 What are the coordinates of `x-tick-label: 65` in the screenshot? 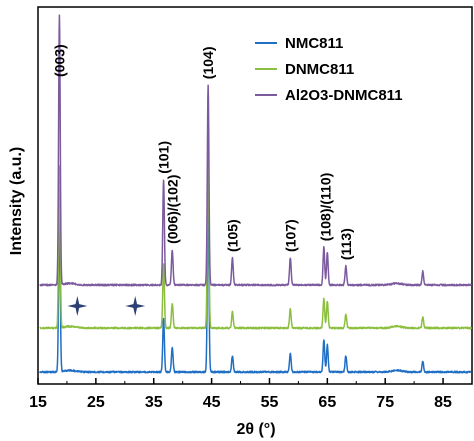 It's located at (327, 402).